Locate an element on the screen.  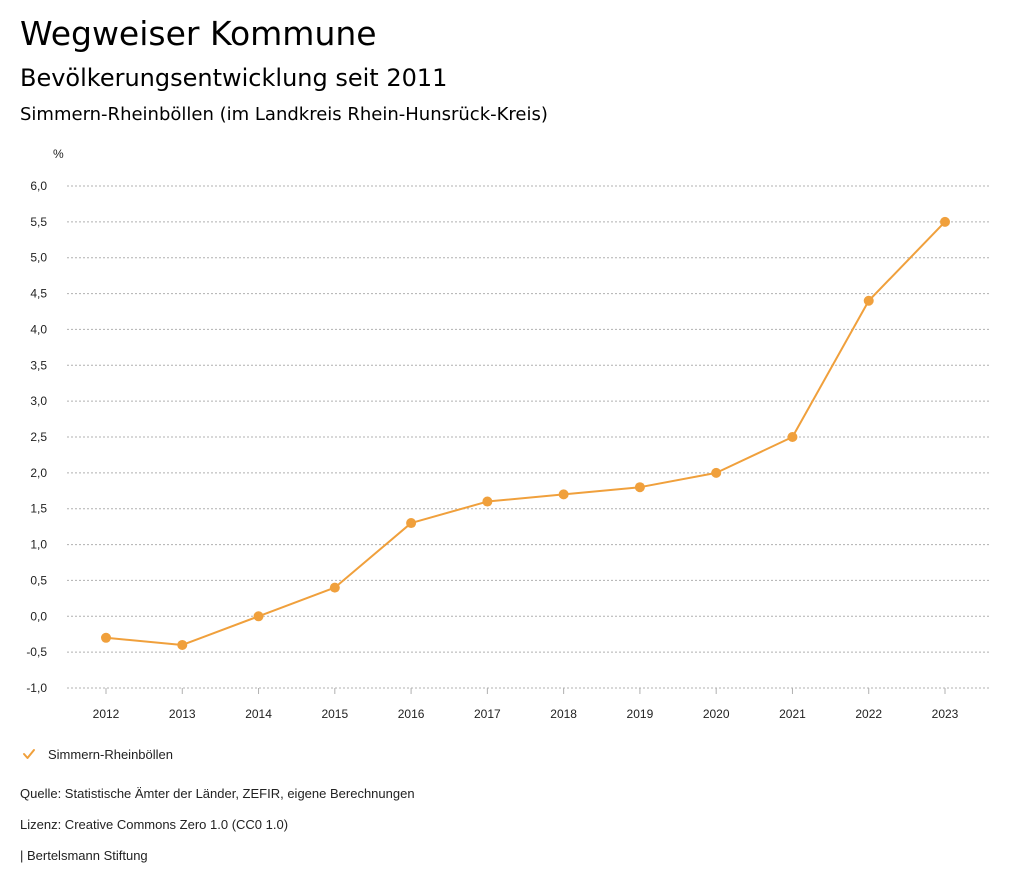
checkmark-icon is located at coordinates (29, 754).